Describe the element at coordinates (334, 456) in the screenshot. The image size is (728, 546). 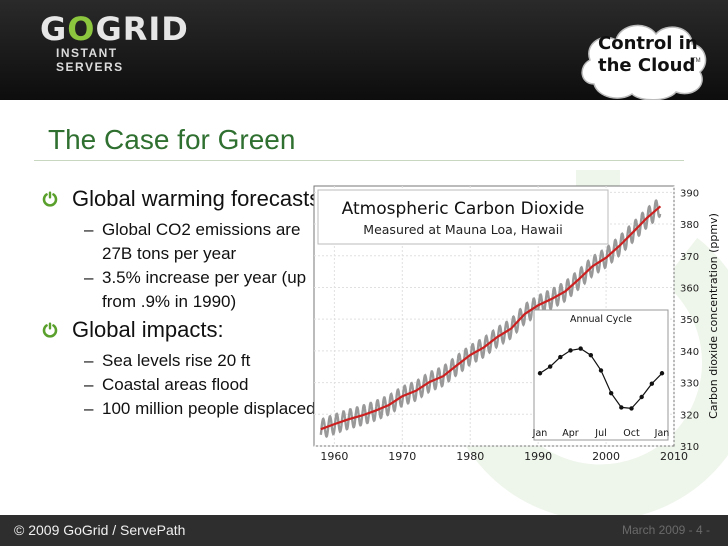
I see `x-tick-label: 1960` at that location.